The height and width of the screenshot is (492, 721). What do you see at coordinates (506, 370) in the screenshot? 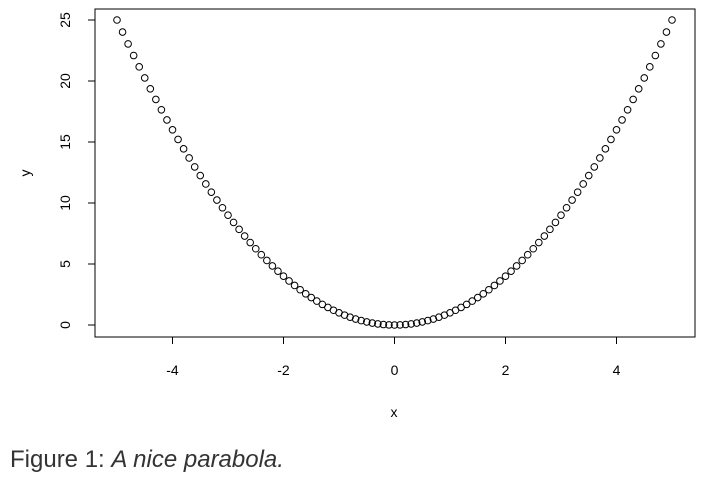
I see `x-tick-label: 2` at bounding box center [506, 370].